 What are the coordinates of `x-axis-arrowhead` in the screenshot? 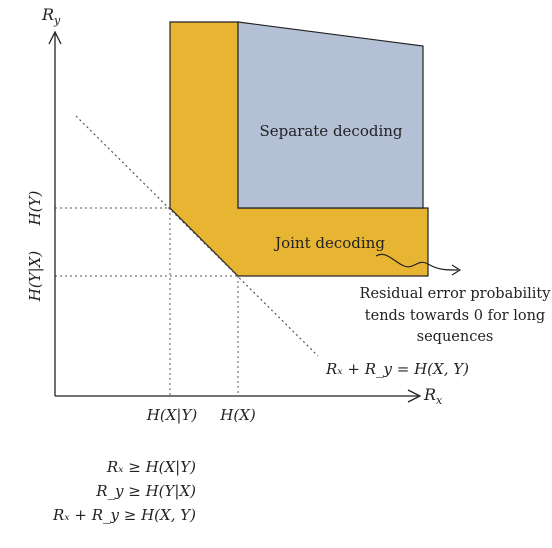 It's located at (414, 396).